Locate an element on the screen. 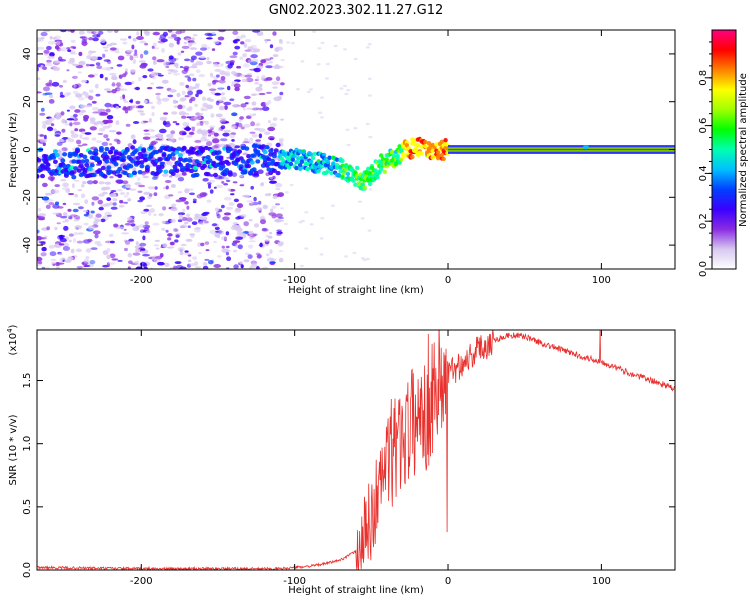 This screenshot has width=750, height=600. y-tick-label: 20 is located at coordinates (27, 101).